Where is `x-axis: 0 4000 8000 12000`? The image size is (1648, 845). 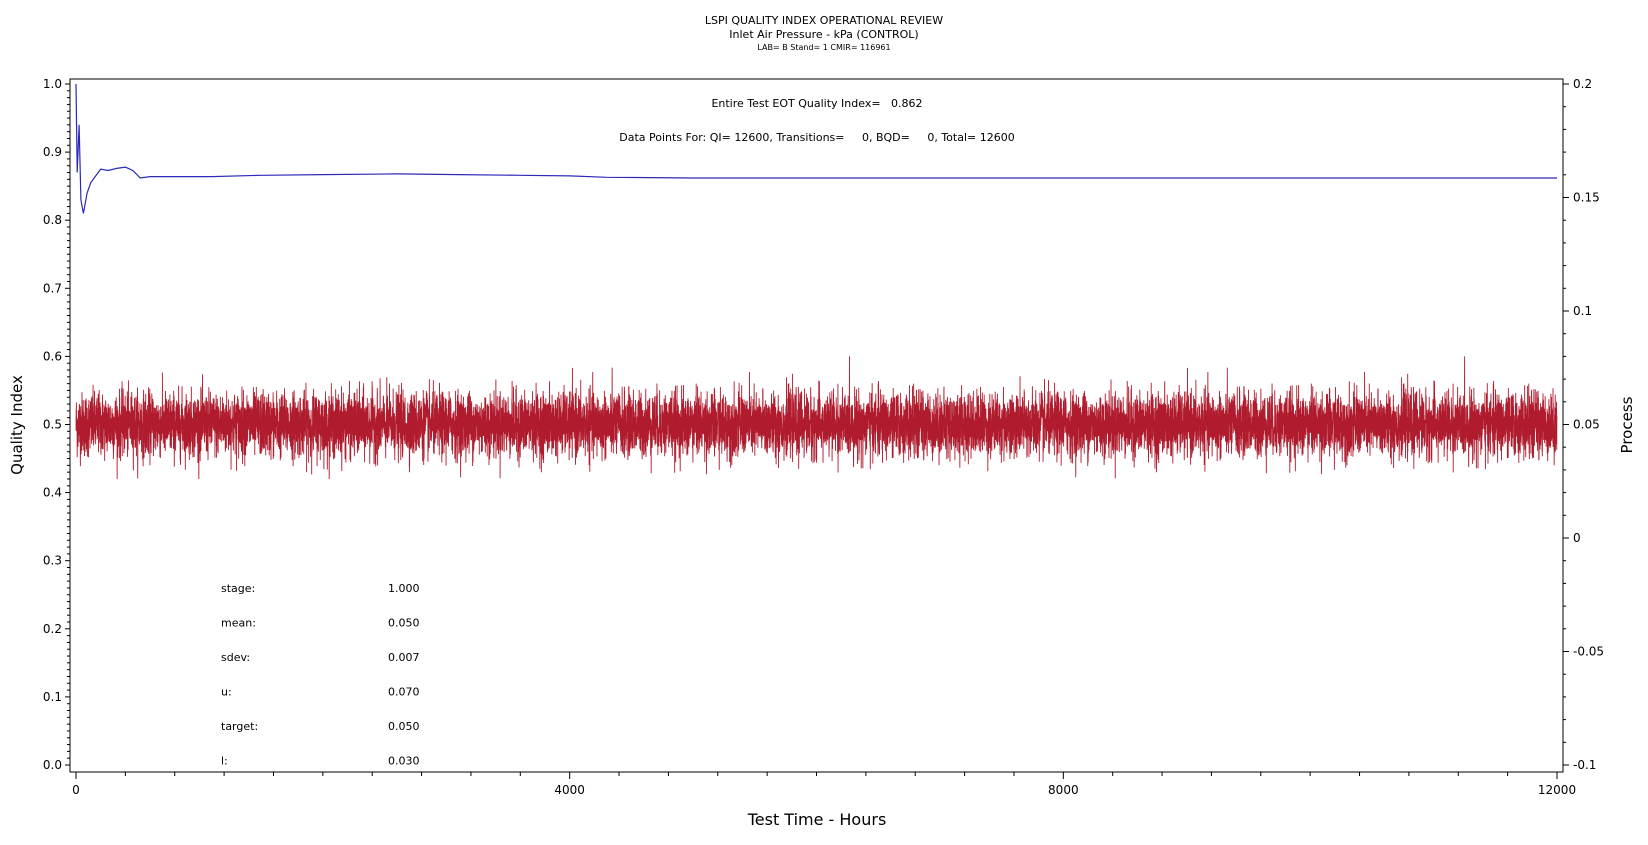
x-axis: 0 4000 8000 12000 is located at coordinates (824, 784).